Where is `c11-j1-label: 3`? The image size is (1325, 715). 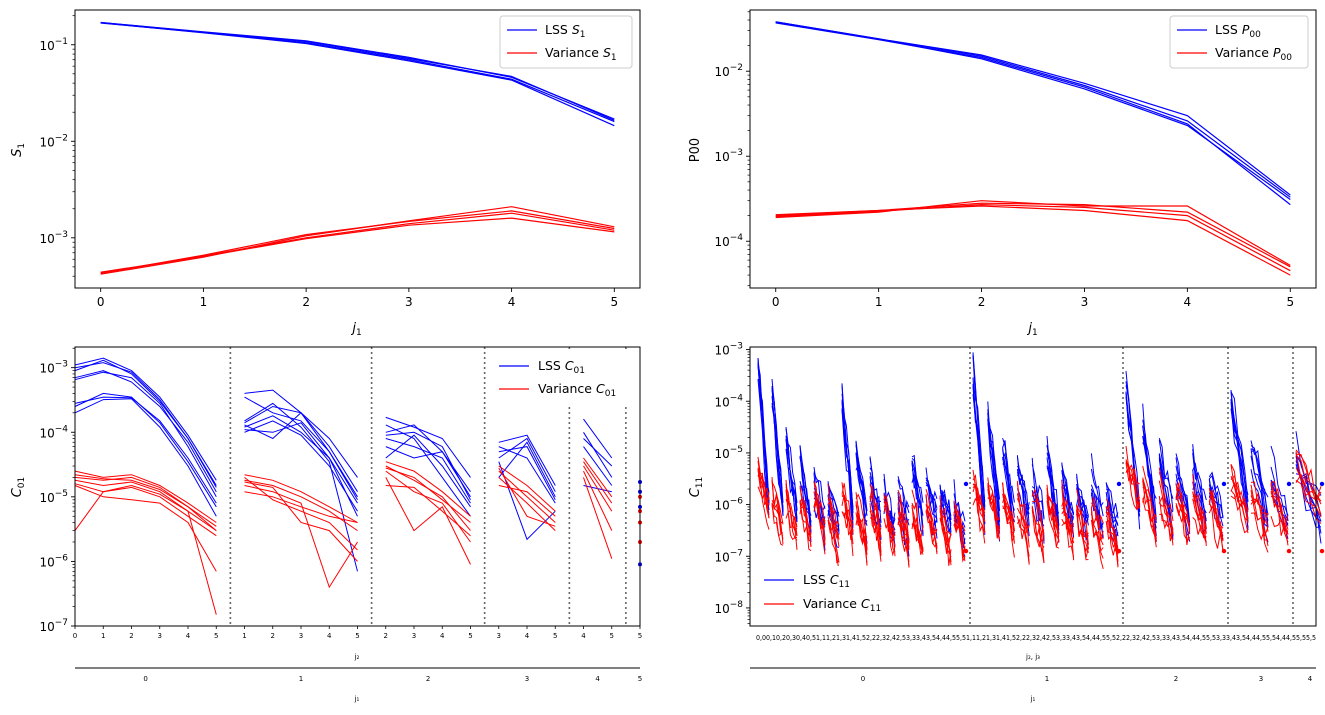
c11-j1-label: 3 is located at coordinates (1261, 679).